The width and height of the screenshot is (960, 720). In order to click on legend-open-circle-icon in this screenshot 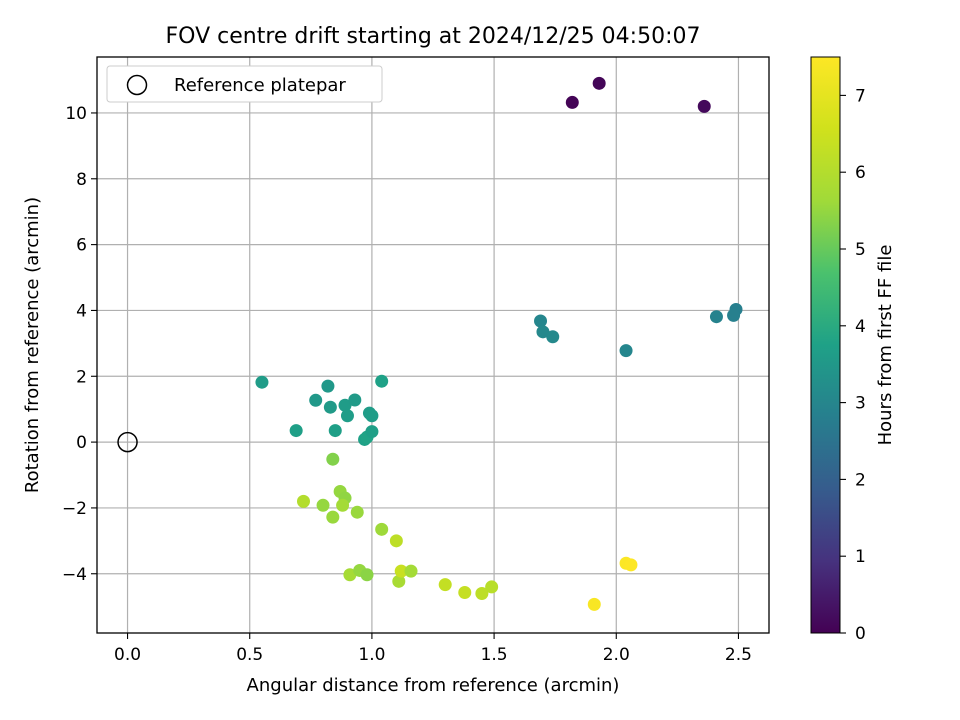, I will do `click(137, 85)`.